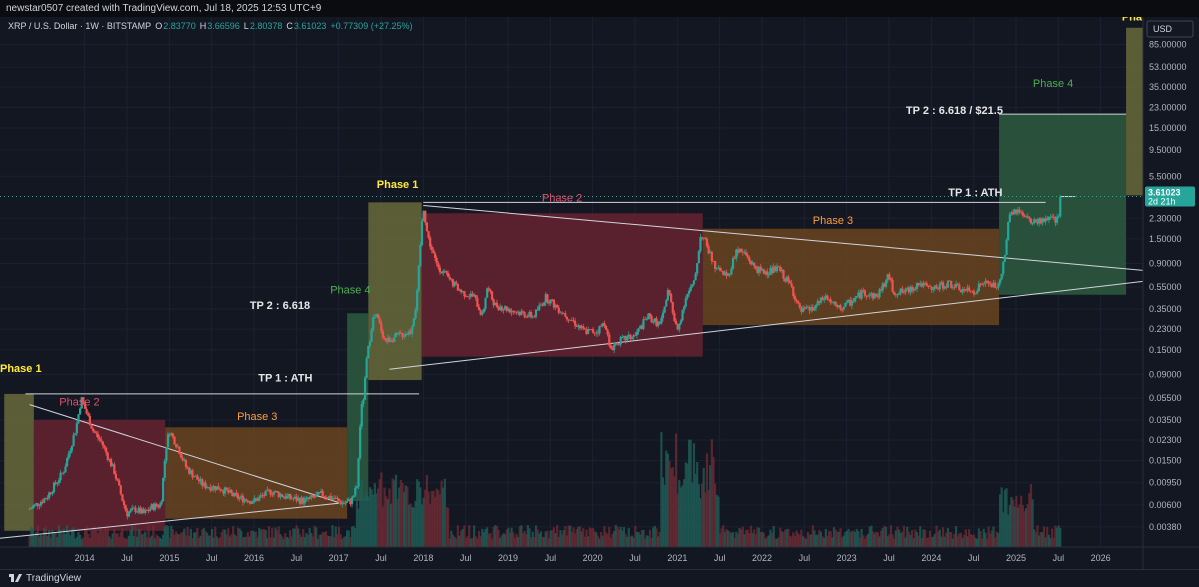 This screenshot has width=1199, height=587. I want to click on x-tick-label: 2017, so click(339, 558).